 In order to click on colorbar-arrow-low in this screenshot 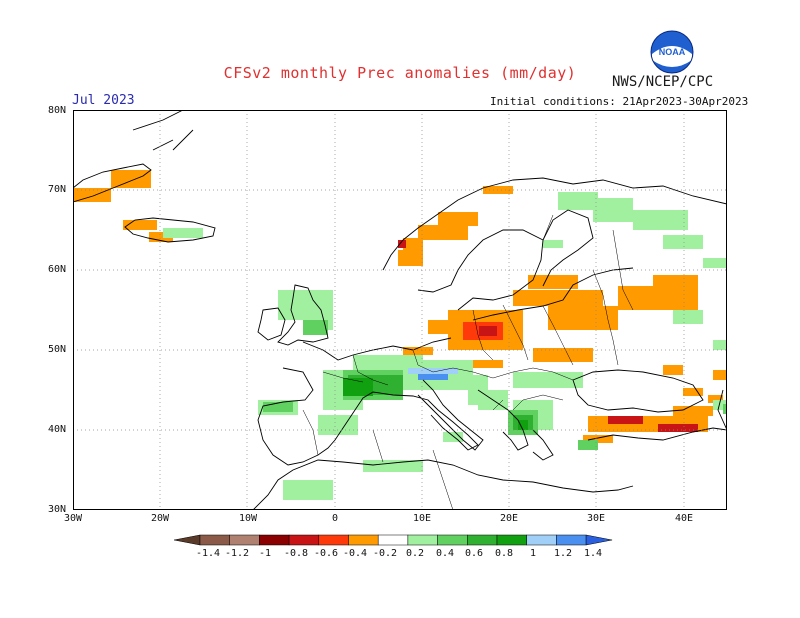, I will do `click(187, 540)`.